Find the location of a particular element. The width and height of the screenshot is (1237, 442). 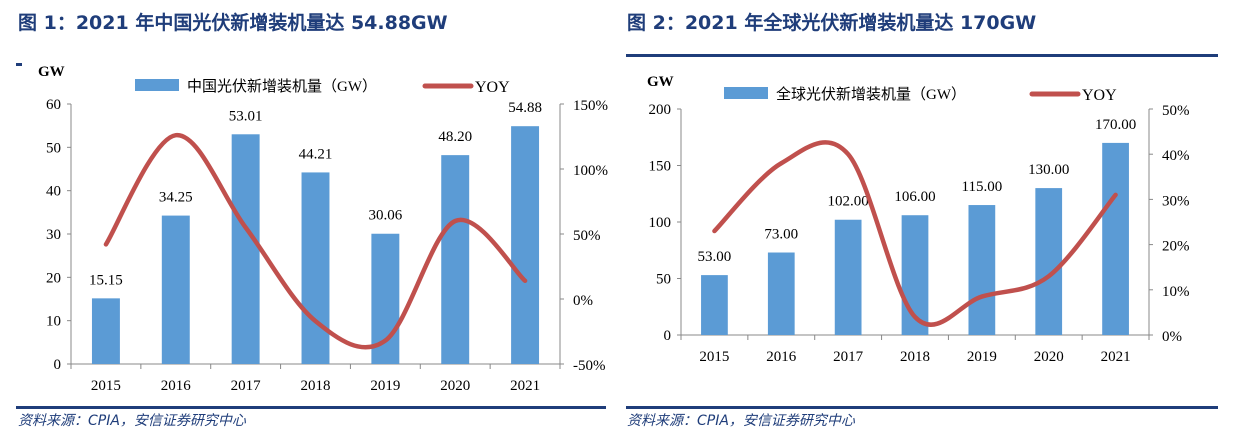

bar-value-label: 54.88 is located at coordinates (525, 108).